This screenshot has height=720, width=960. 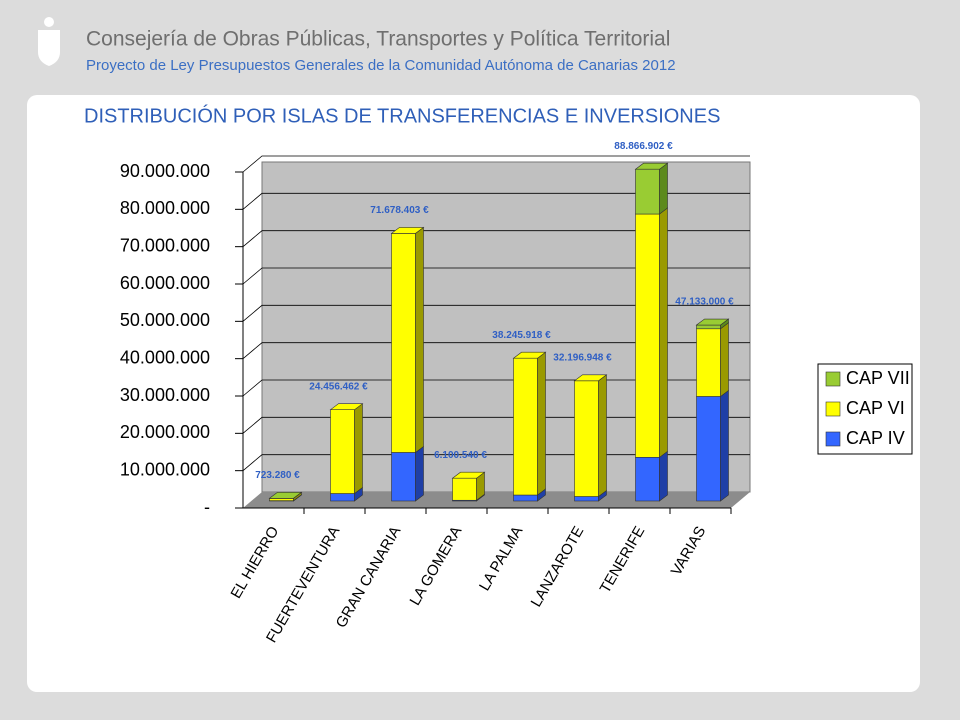 I want to click on y-tick-label: -, so click(x=207, y=507).